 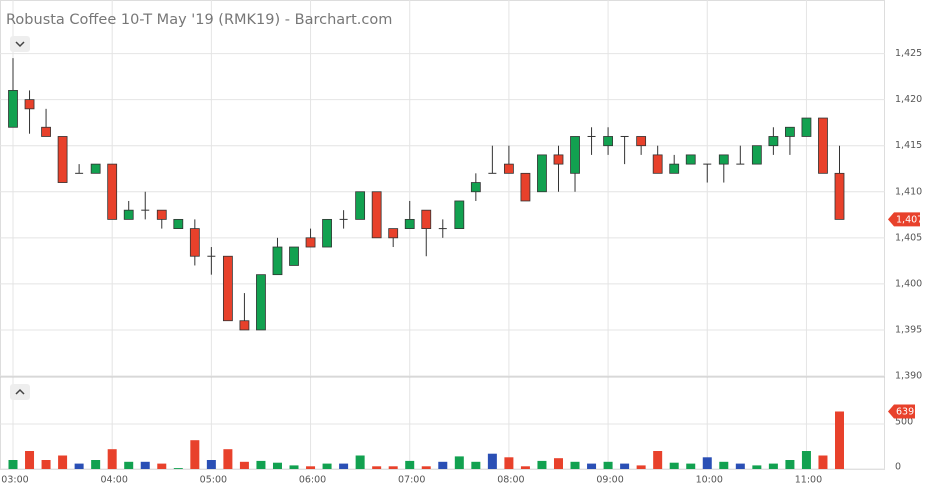 I want to click on x-tick-label: 11:00, so click(x=808, y=480).